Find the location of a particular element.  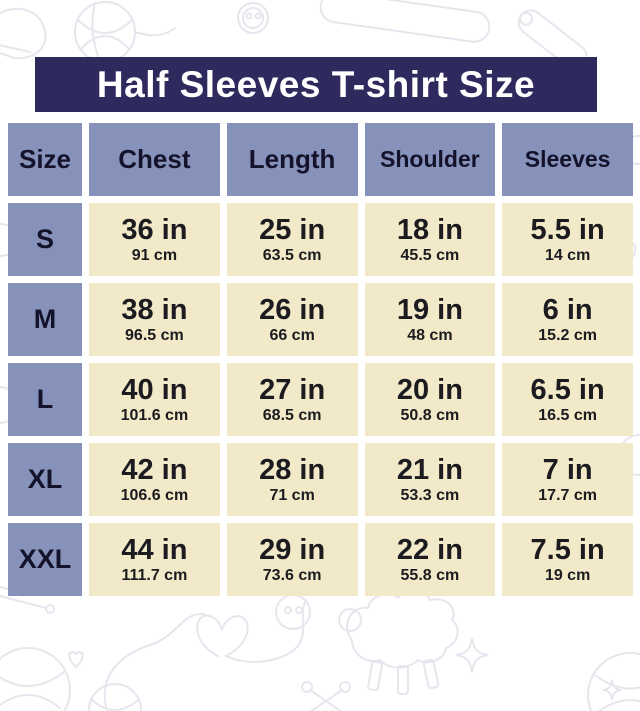

cell-l-sleeves: 6.5 in 16.5 cm is located at coordinates (567, 399).